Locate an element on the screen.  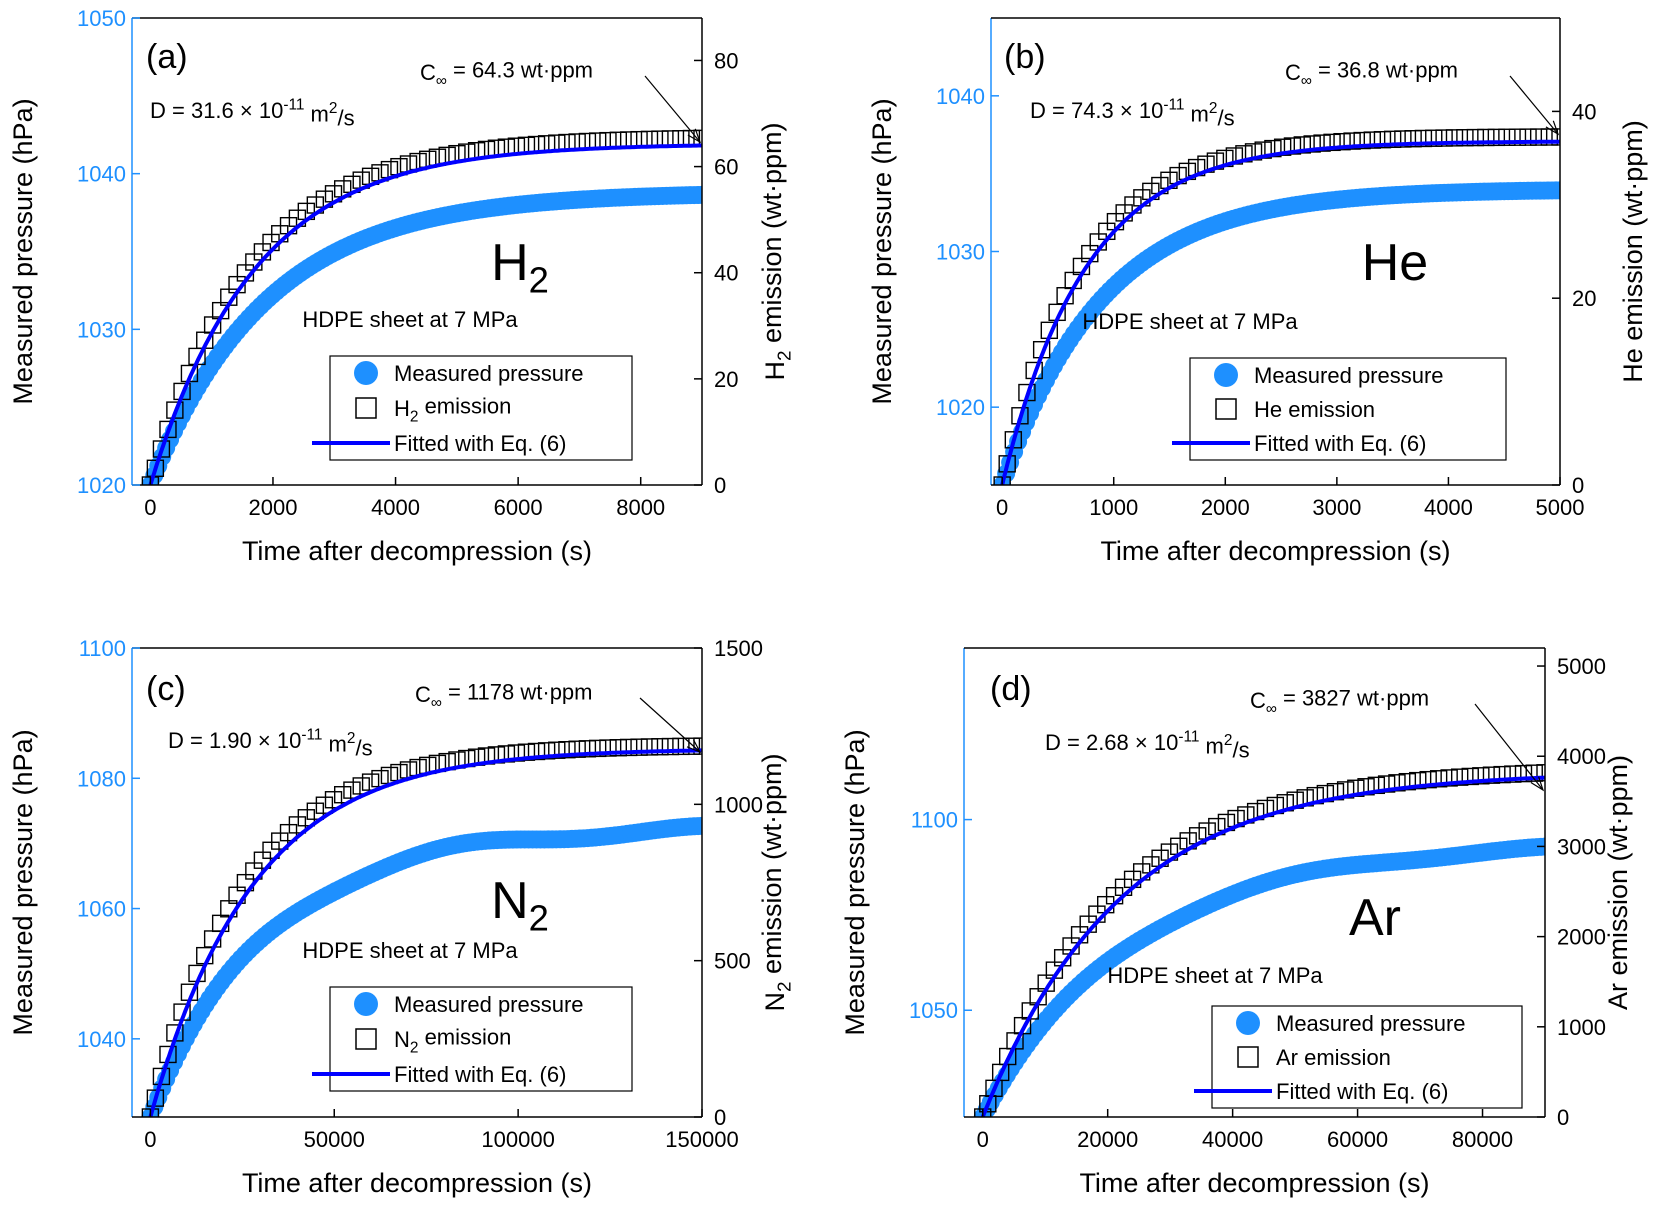
text-run: Measured pressure is located at coordinates (1371, 1023).